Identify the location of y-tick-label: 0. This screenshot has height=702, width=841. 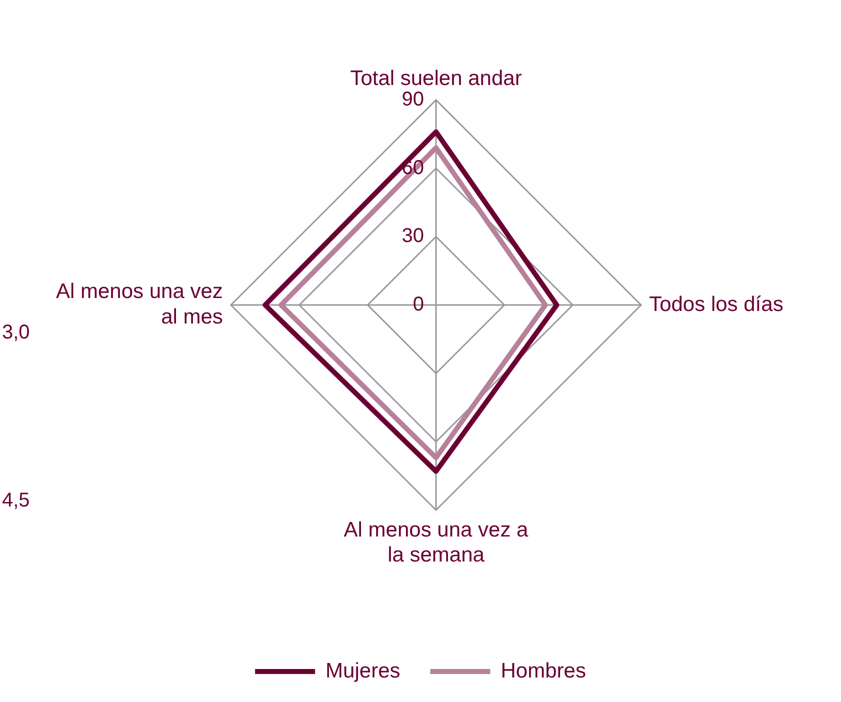
(418, 305).